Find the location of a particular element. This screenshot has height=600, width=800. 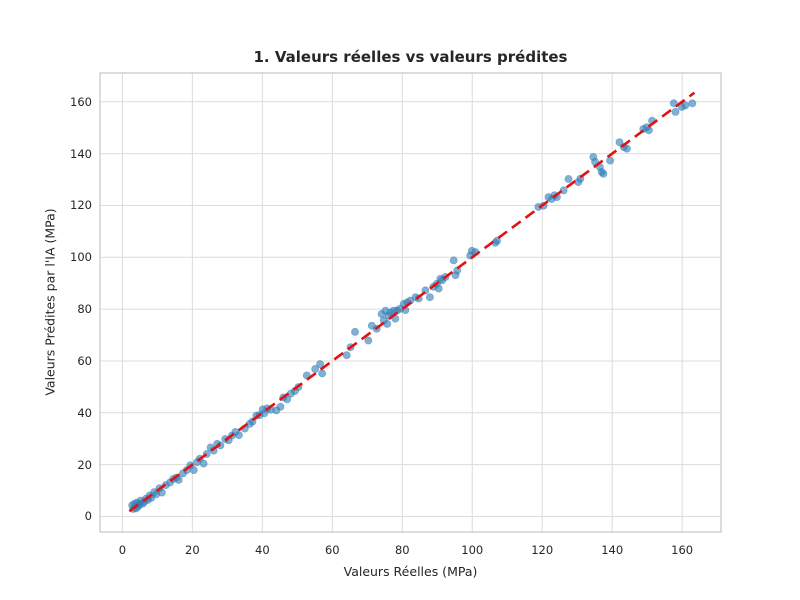

x-tick-label: 100 is located at coordinates (472, 550).